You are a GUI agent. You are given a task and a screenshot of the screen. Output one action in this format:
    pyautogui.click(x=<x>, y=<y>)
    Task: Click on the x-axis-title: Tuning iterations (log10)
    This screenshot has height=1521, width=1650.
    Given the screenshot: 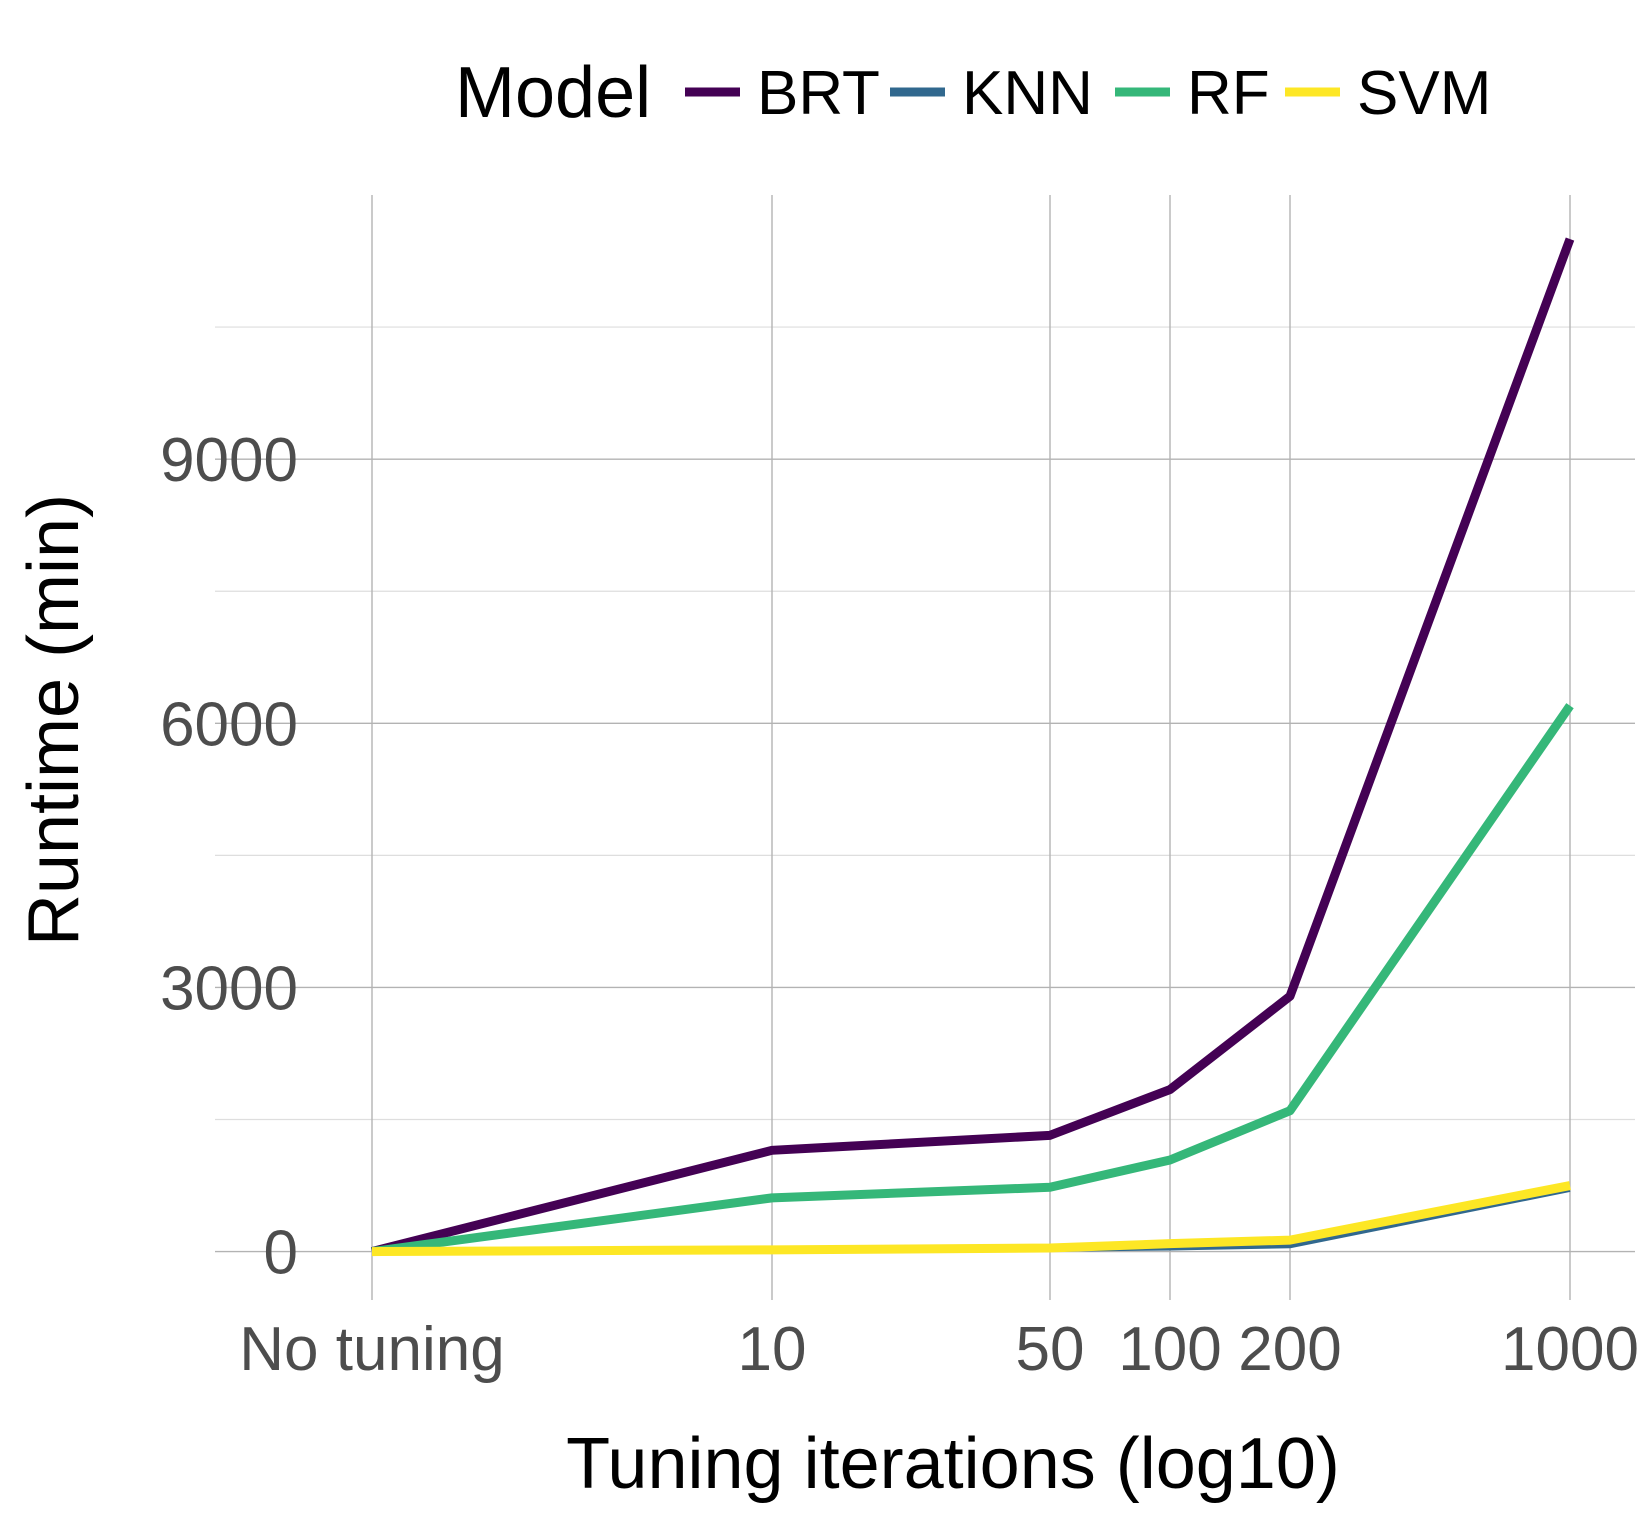 What is the action you would take?
    pyautogui.click(x=953, y=1464)
    